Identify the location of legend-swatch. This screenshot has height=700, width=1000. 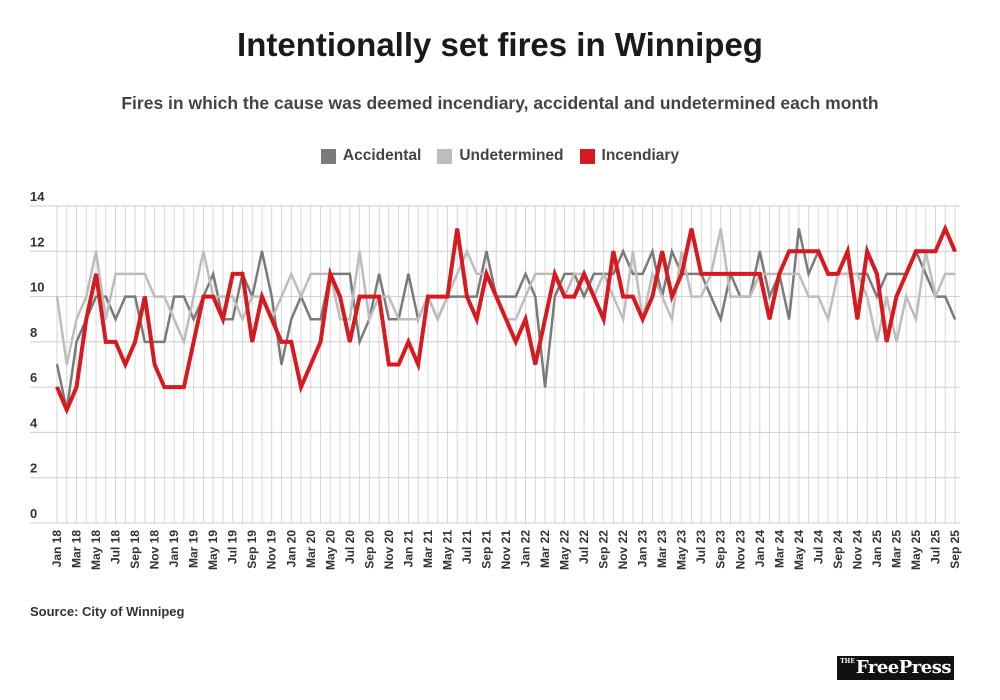
(328, 156).